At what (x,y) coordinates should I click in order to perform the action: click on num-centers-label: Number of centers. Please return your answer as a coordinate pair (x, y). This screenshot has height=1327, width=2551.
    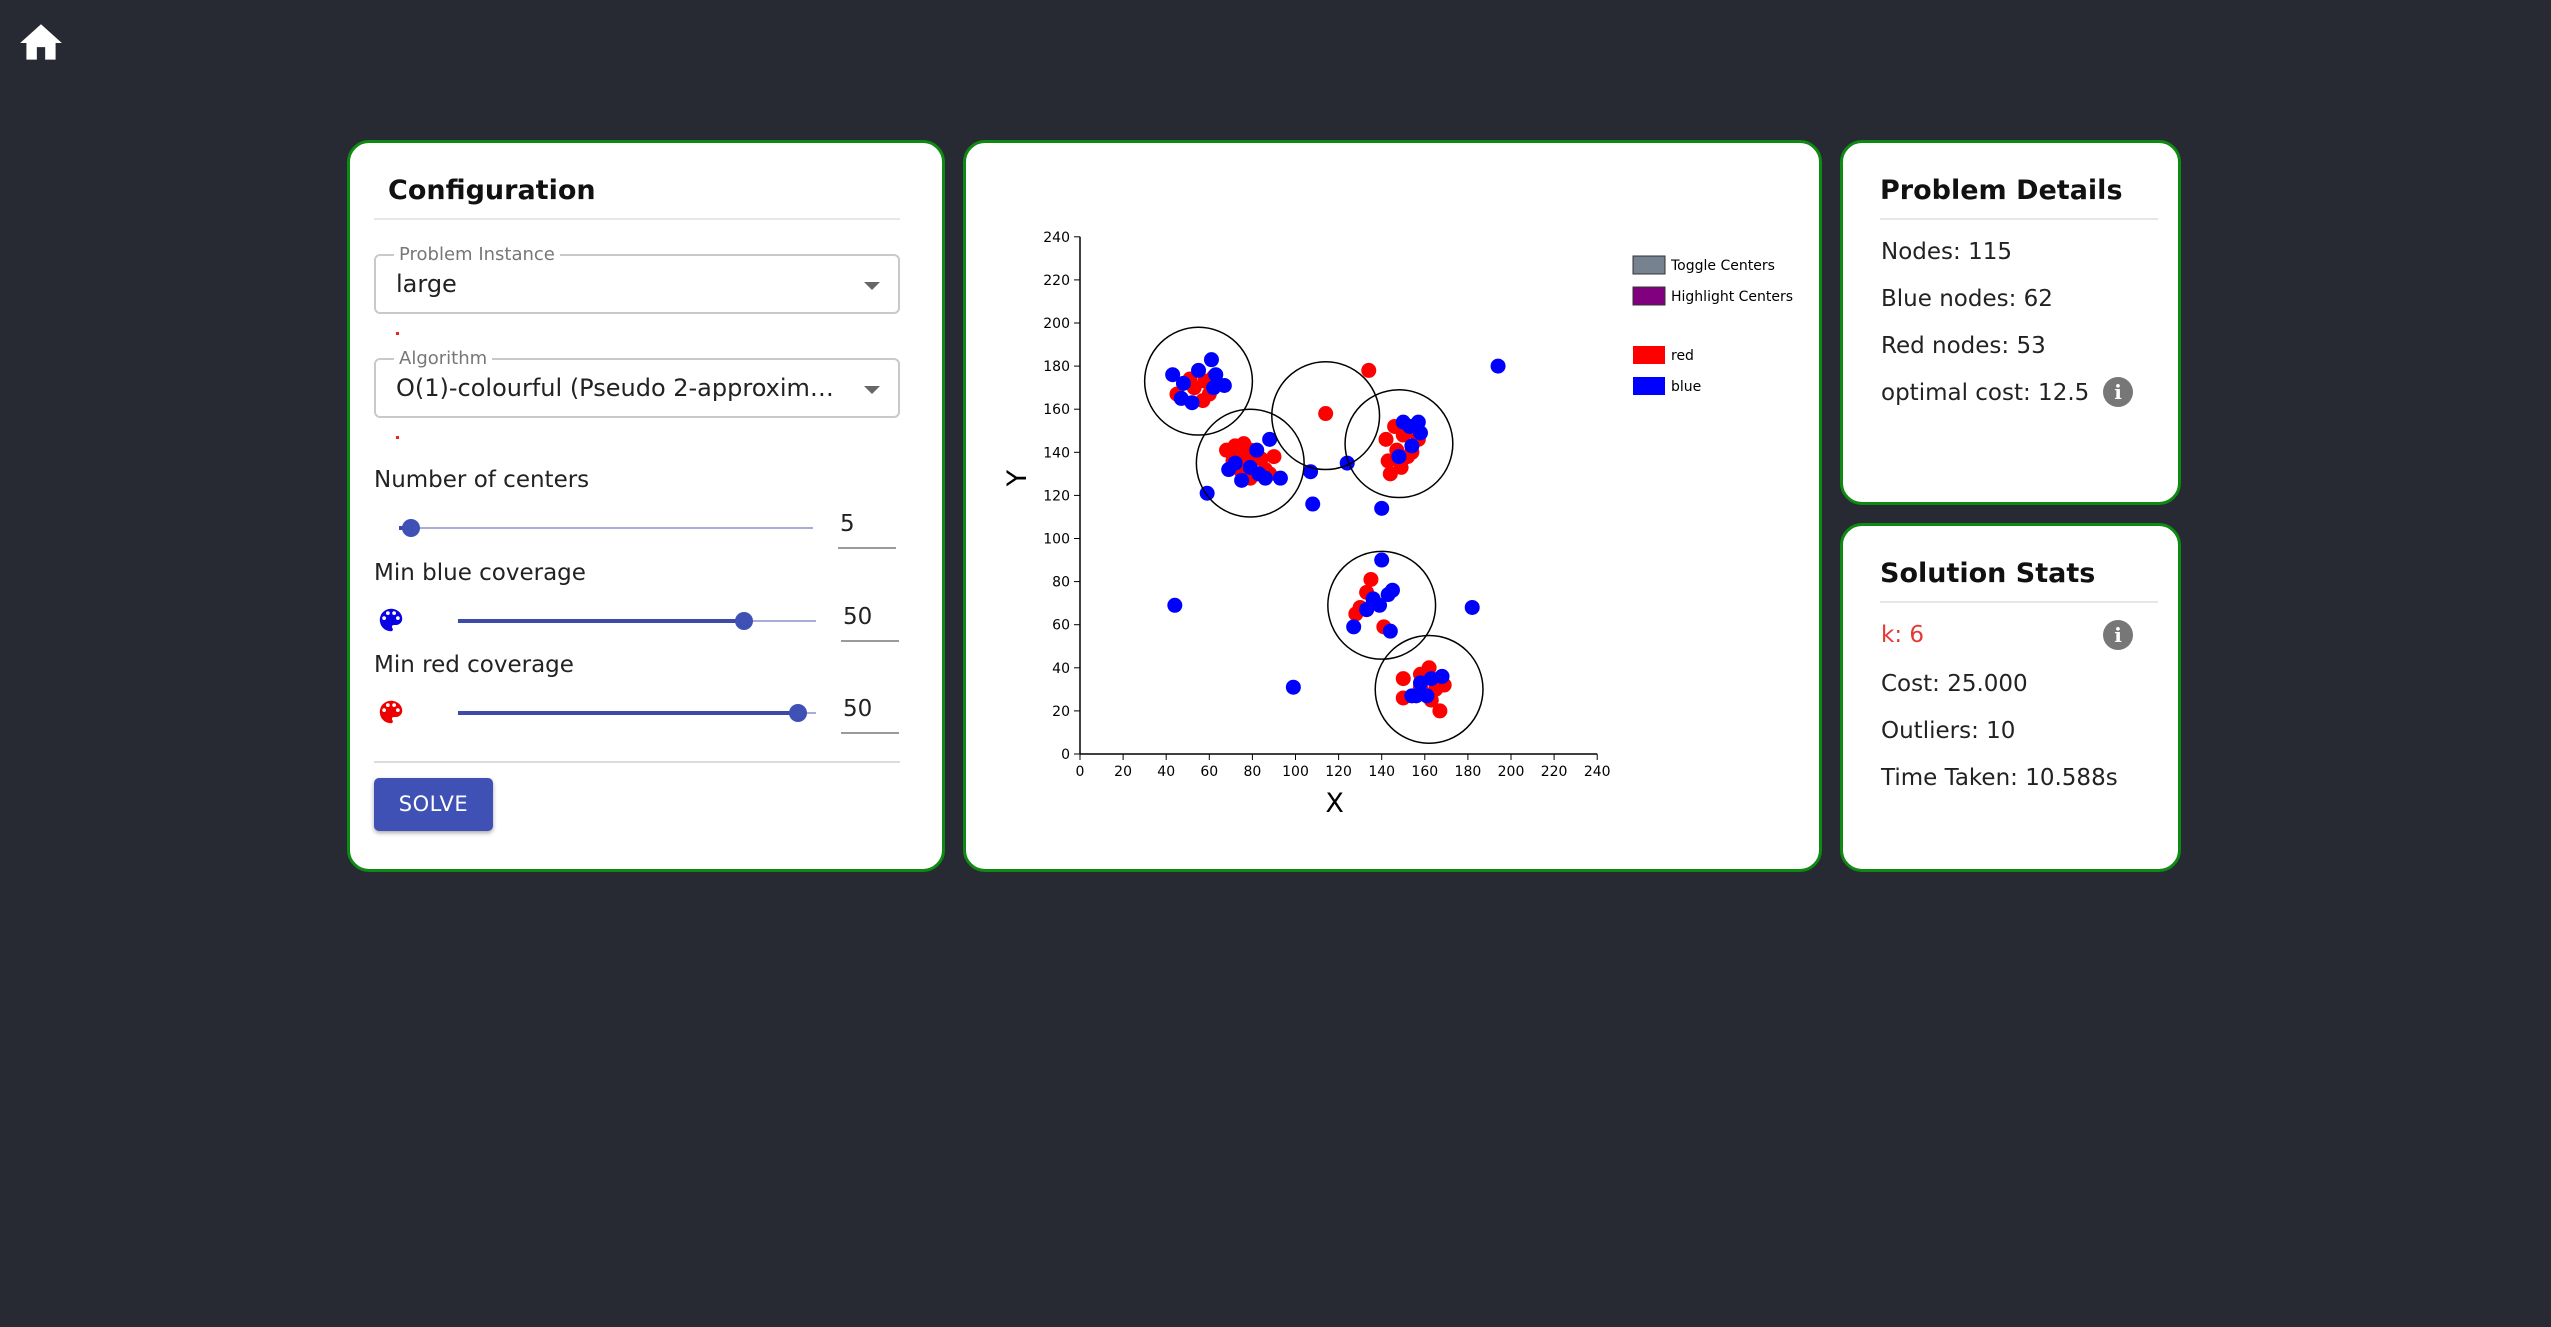
    Looking at the image, I should click on (482, 480).